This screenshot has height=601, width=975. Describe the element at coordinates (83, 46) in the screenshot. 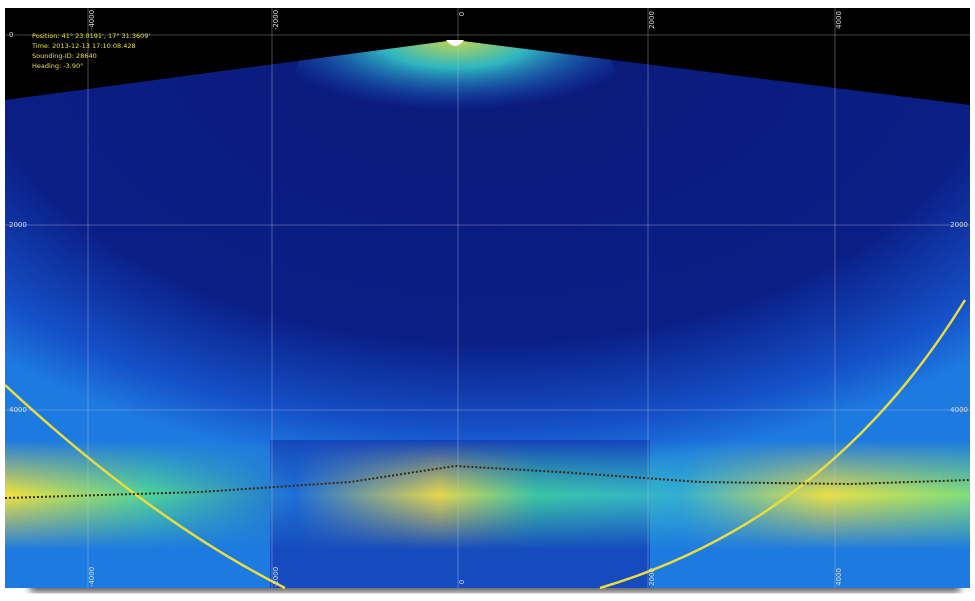

I see `info-time: Time: 2013-12-13 17:10:08.428` at that location.